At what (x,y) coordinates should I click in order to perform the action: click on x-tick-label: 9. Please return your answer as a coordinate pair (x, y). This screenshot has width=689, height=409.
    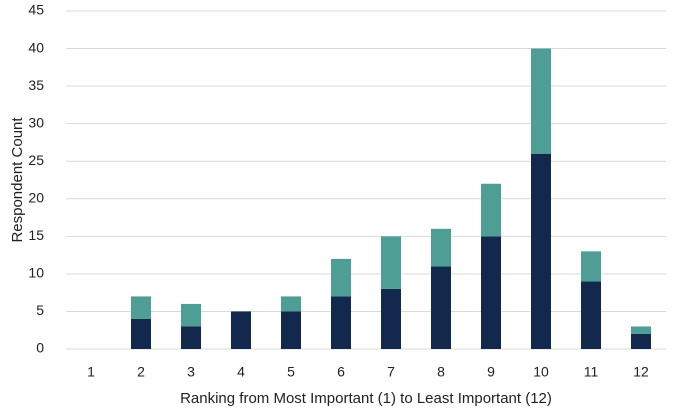
    Looking at the image, I should click on (491, 372).